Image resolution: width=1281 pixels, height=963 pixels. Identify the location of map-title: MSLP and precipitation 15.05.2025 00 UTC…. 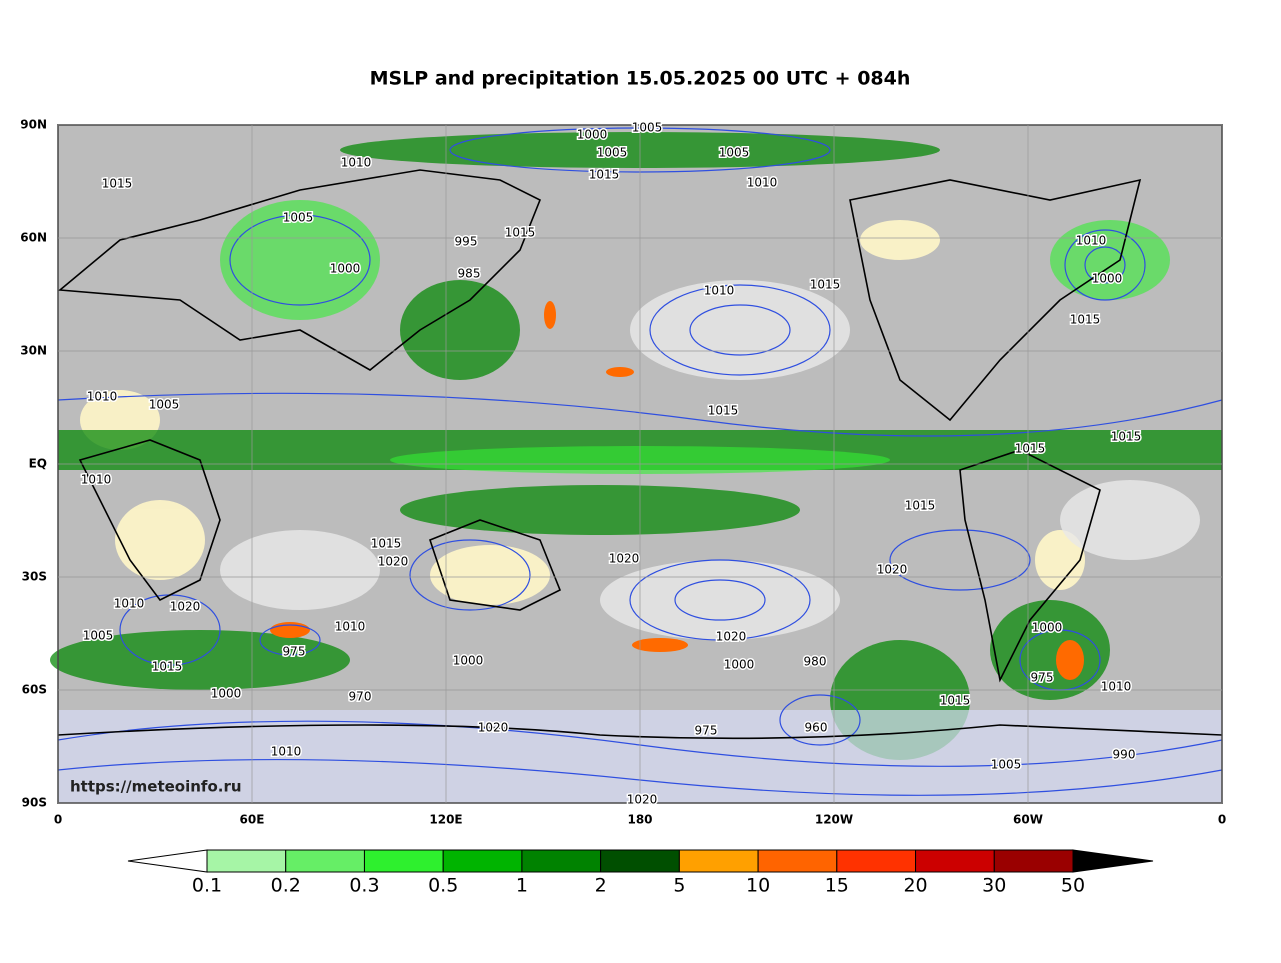
(640, 79).